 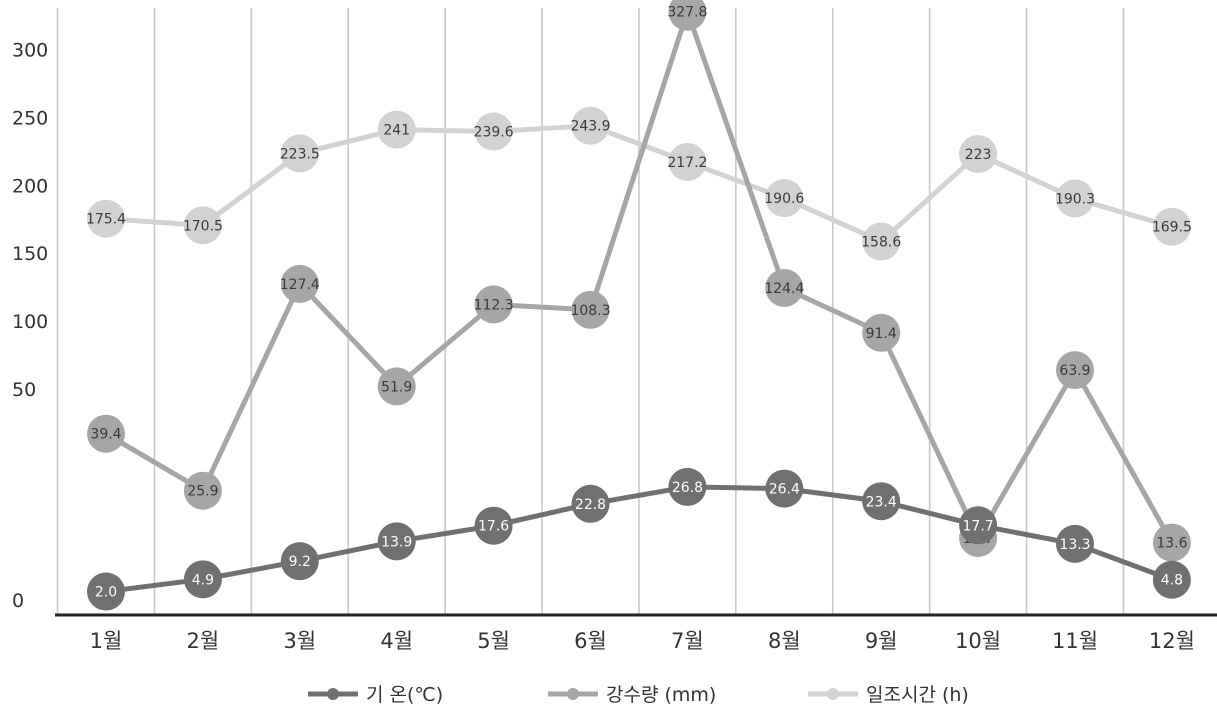 I want to click on data-label: 170.5, so click(x=203, y=226).